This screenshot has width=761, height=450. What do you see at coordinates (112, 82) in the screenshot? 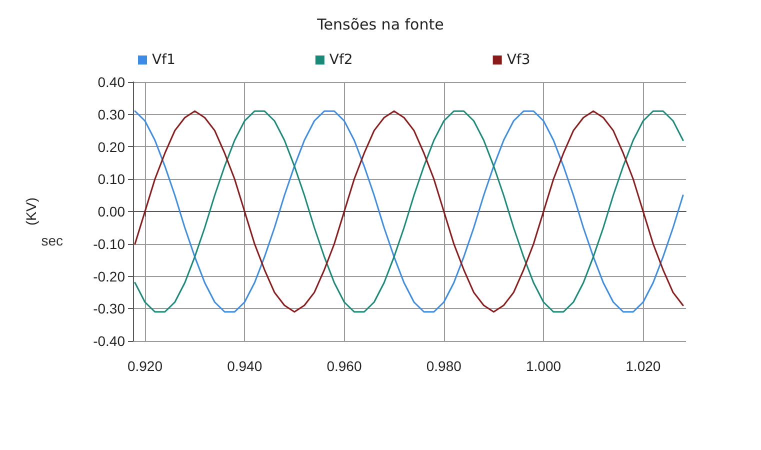
I see `y-tick-label: 0.40` at bounding box center [112, 82].